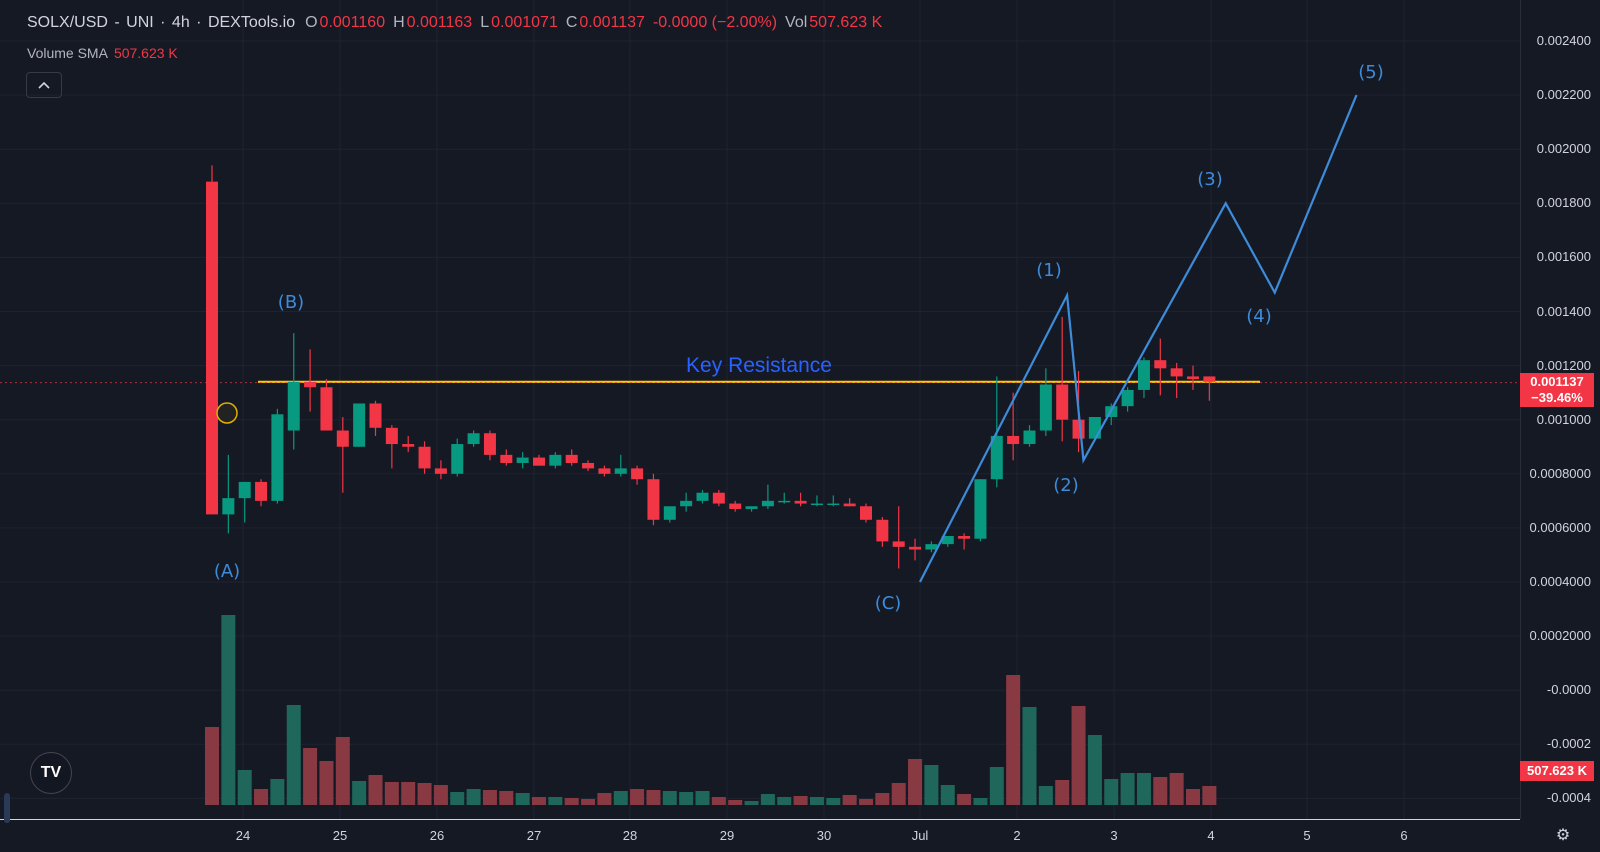 The image size is (1600, 852). What do you see at coordinates (145, 53) in the screenshot?
I see `volume-sma-value: 507.623 K` at bounding box center [145, 53].